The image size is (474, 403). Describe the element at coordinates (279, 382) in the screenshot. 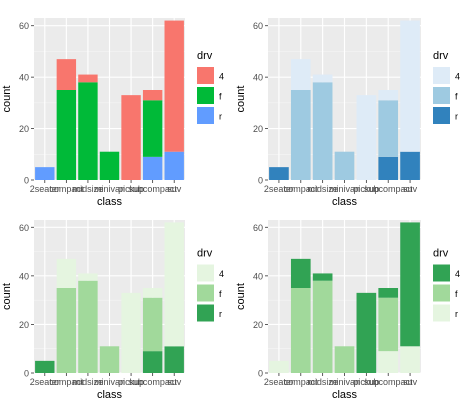

I see `x-tick-label: 2seater` at that location.